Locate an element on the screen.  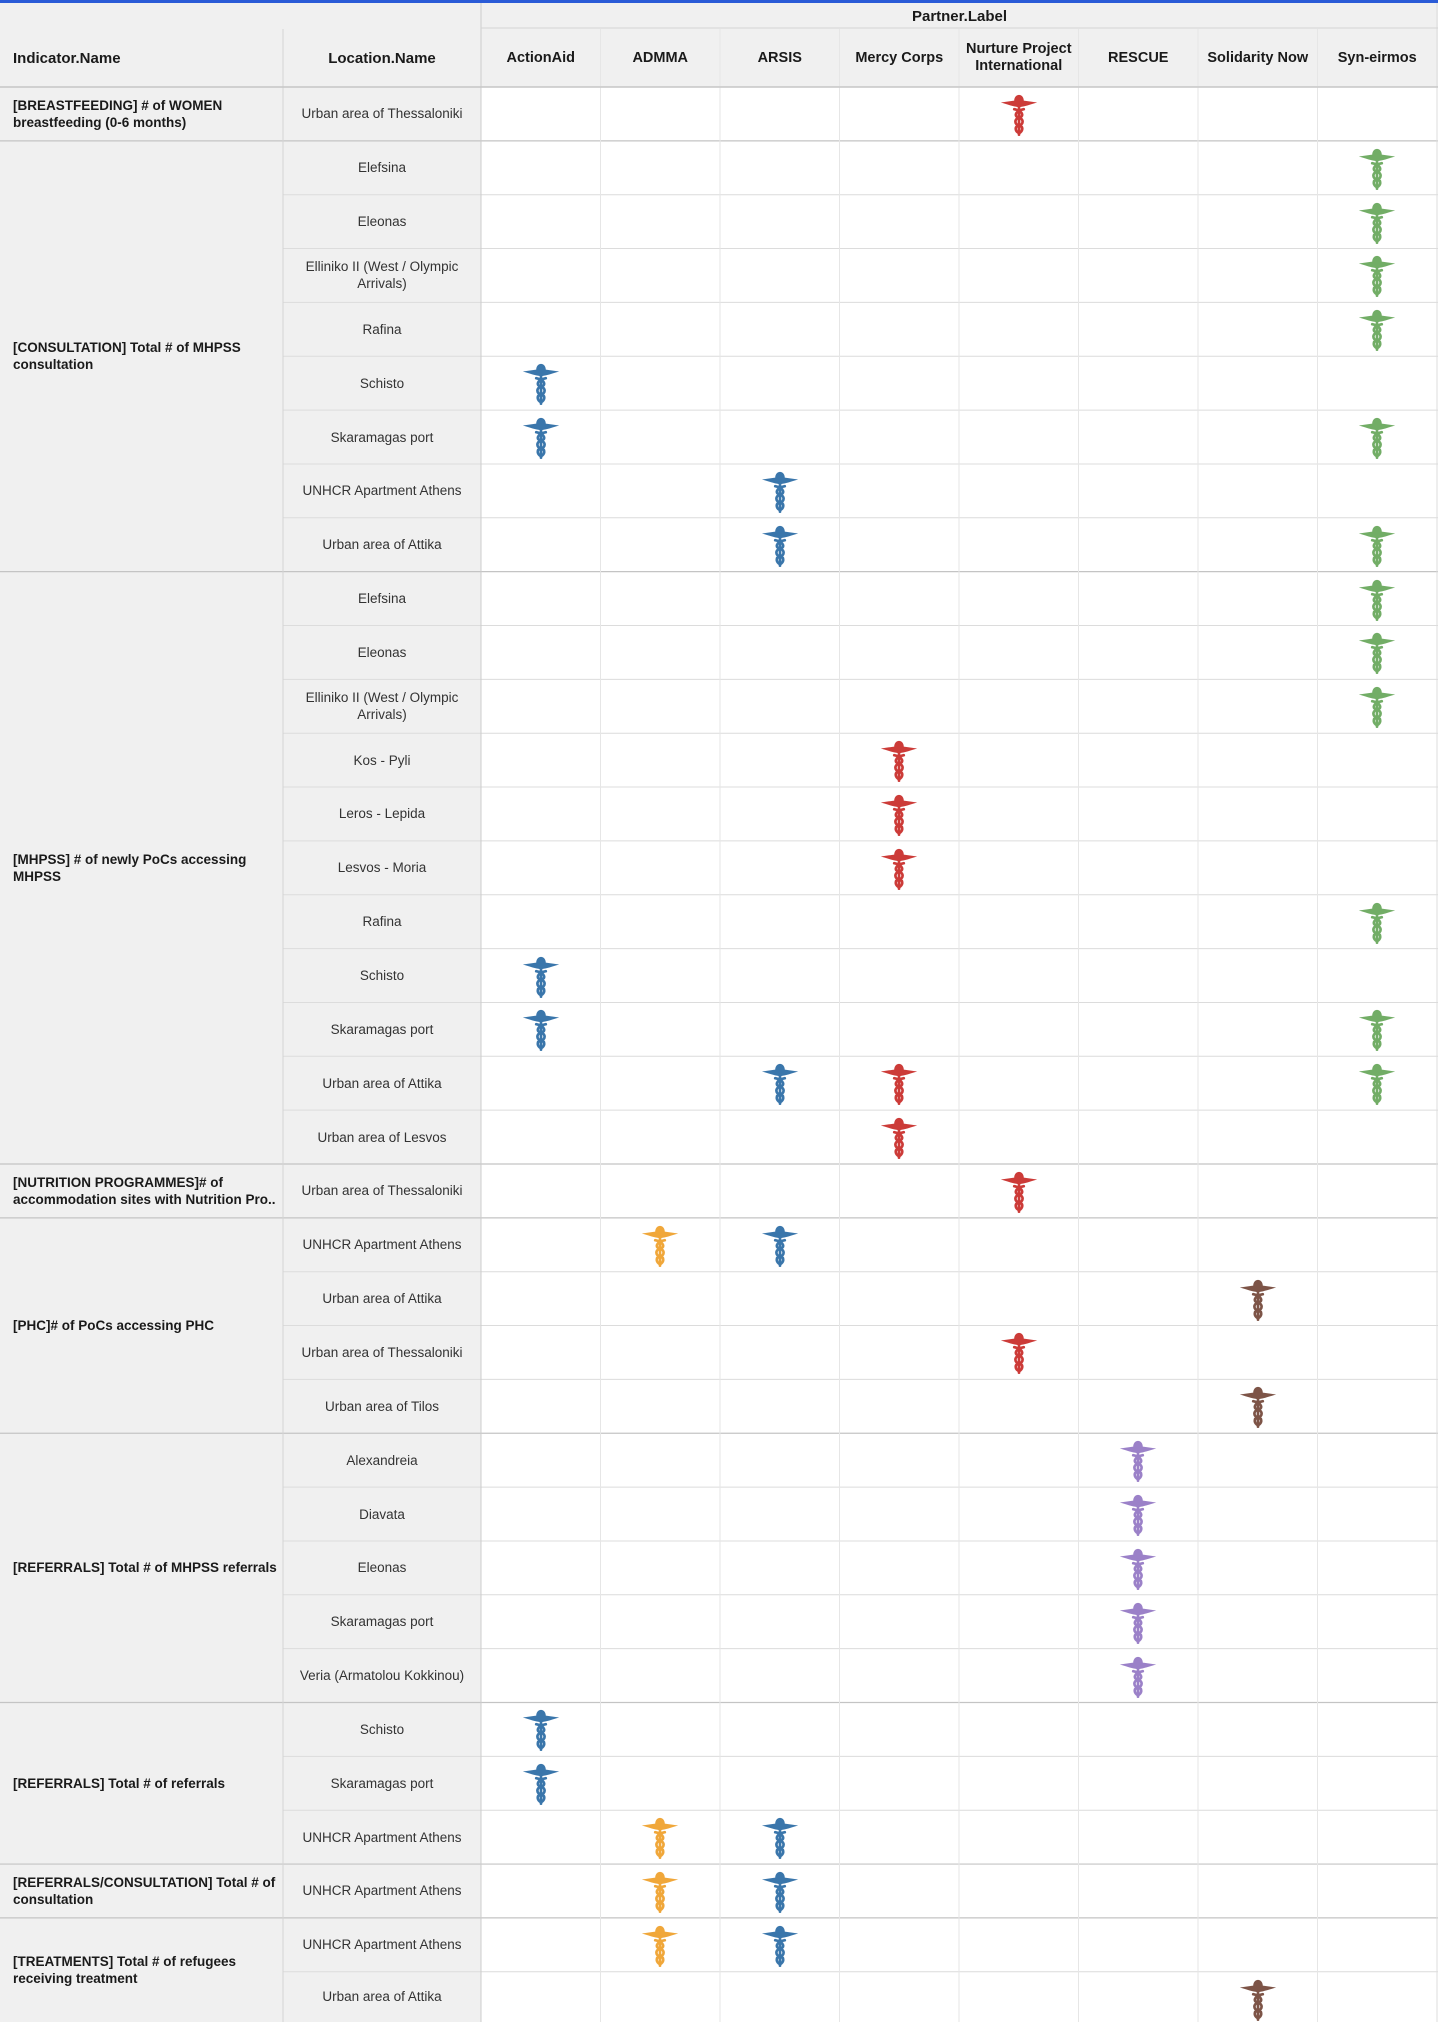
location-cell: Diavata is located at coordinates (382, 1514).